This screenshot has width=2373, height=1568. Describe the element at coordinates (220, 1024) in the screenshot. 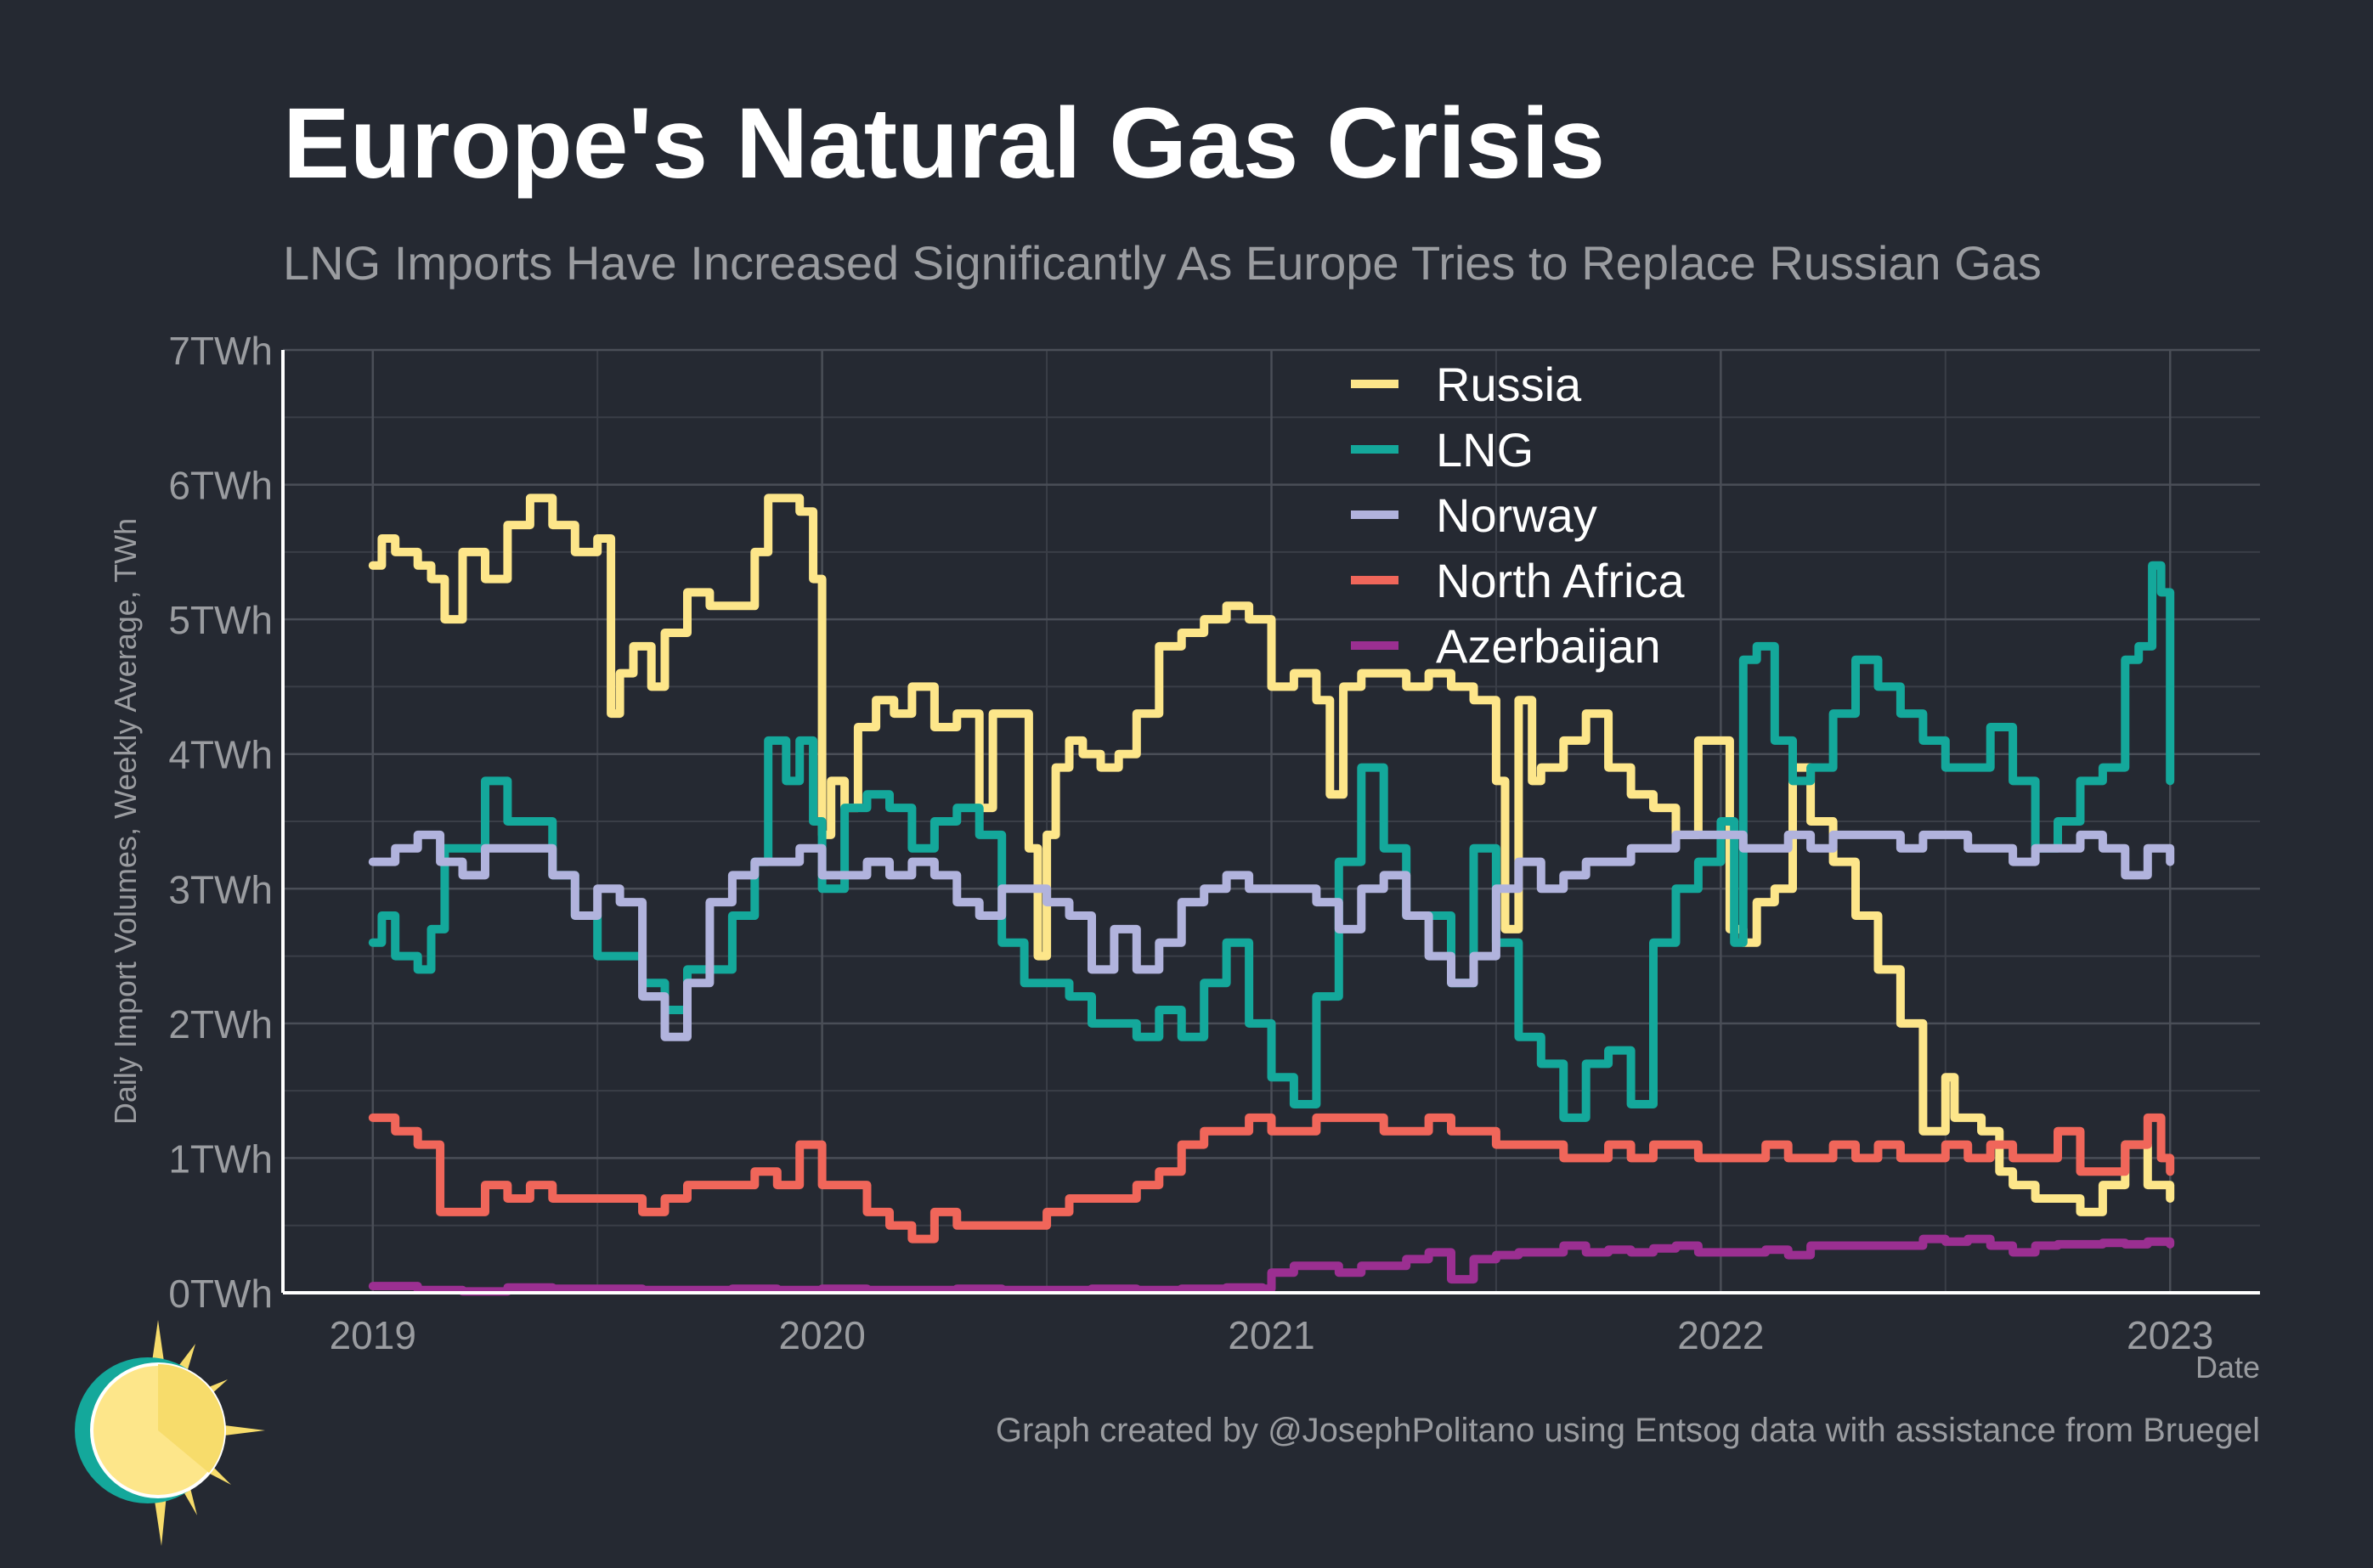

I see `y-tick-label: 2TWh` at that location.